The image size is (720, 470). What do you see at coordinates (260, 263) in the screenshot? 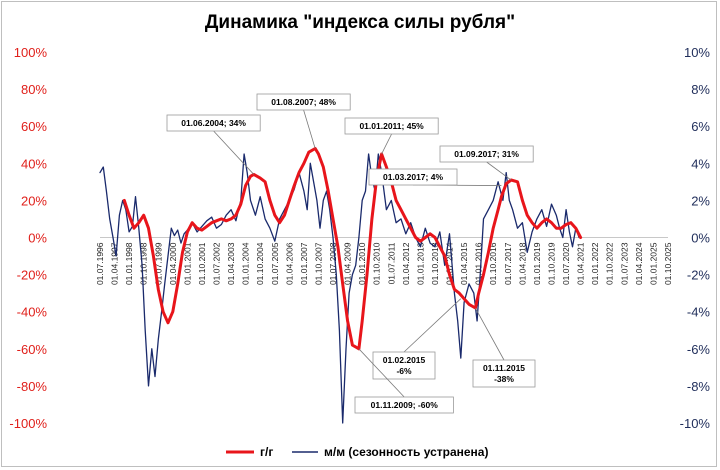
I see `x-axis-tick-label: 01.10.2004` at bounding box center [260, 263].